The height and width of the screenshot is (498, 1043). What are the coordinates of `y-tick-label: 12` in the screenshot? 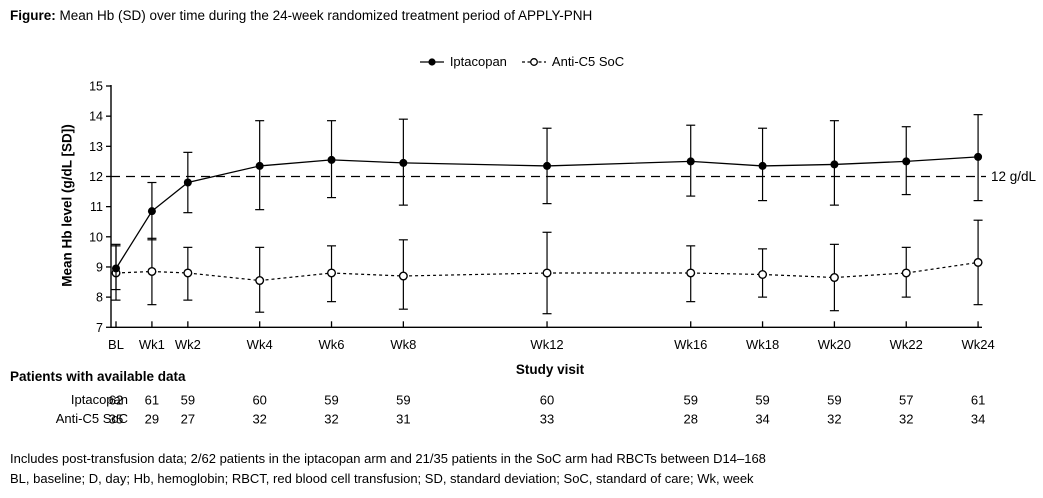 It's located at (96, 177).